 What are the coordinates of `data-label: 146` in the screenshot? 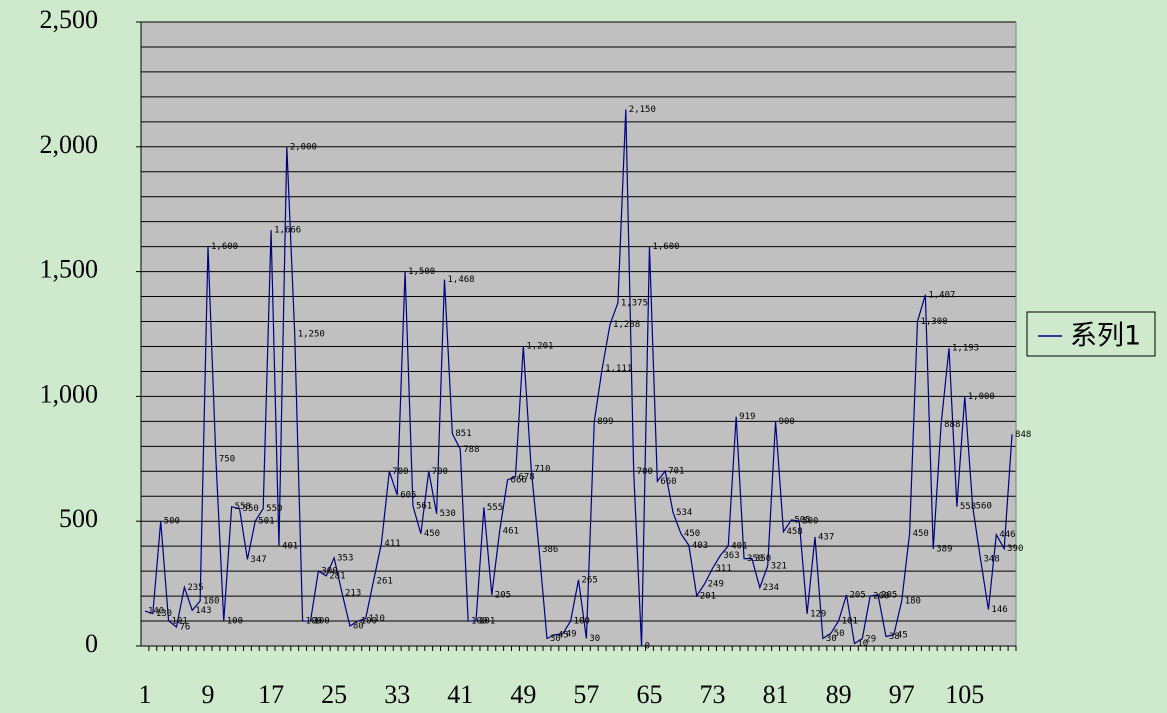 It's located at (999, 610).